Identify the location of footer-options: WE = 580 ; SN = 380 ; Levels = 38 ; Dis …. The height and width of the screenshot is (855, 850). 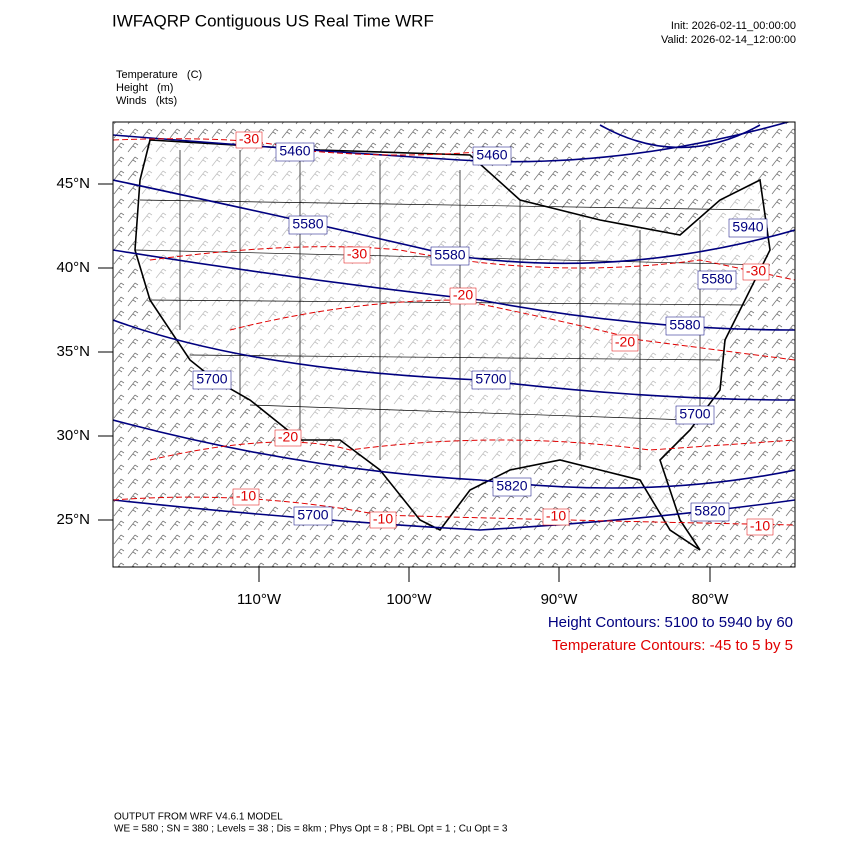
(311, 829).